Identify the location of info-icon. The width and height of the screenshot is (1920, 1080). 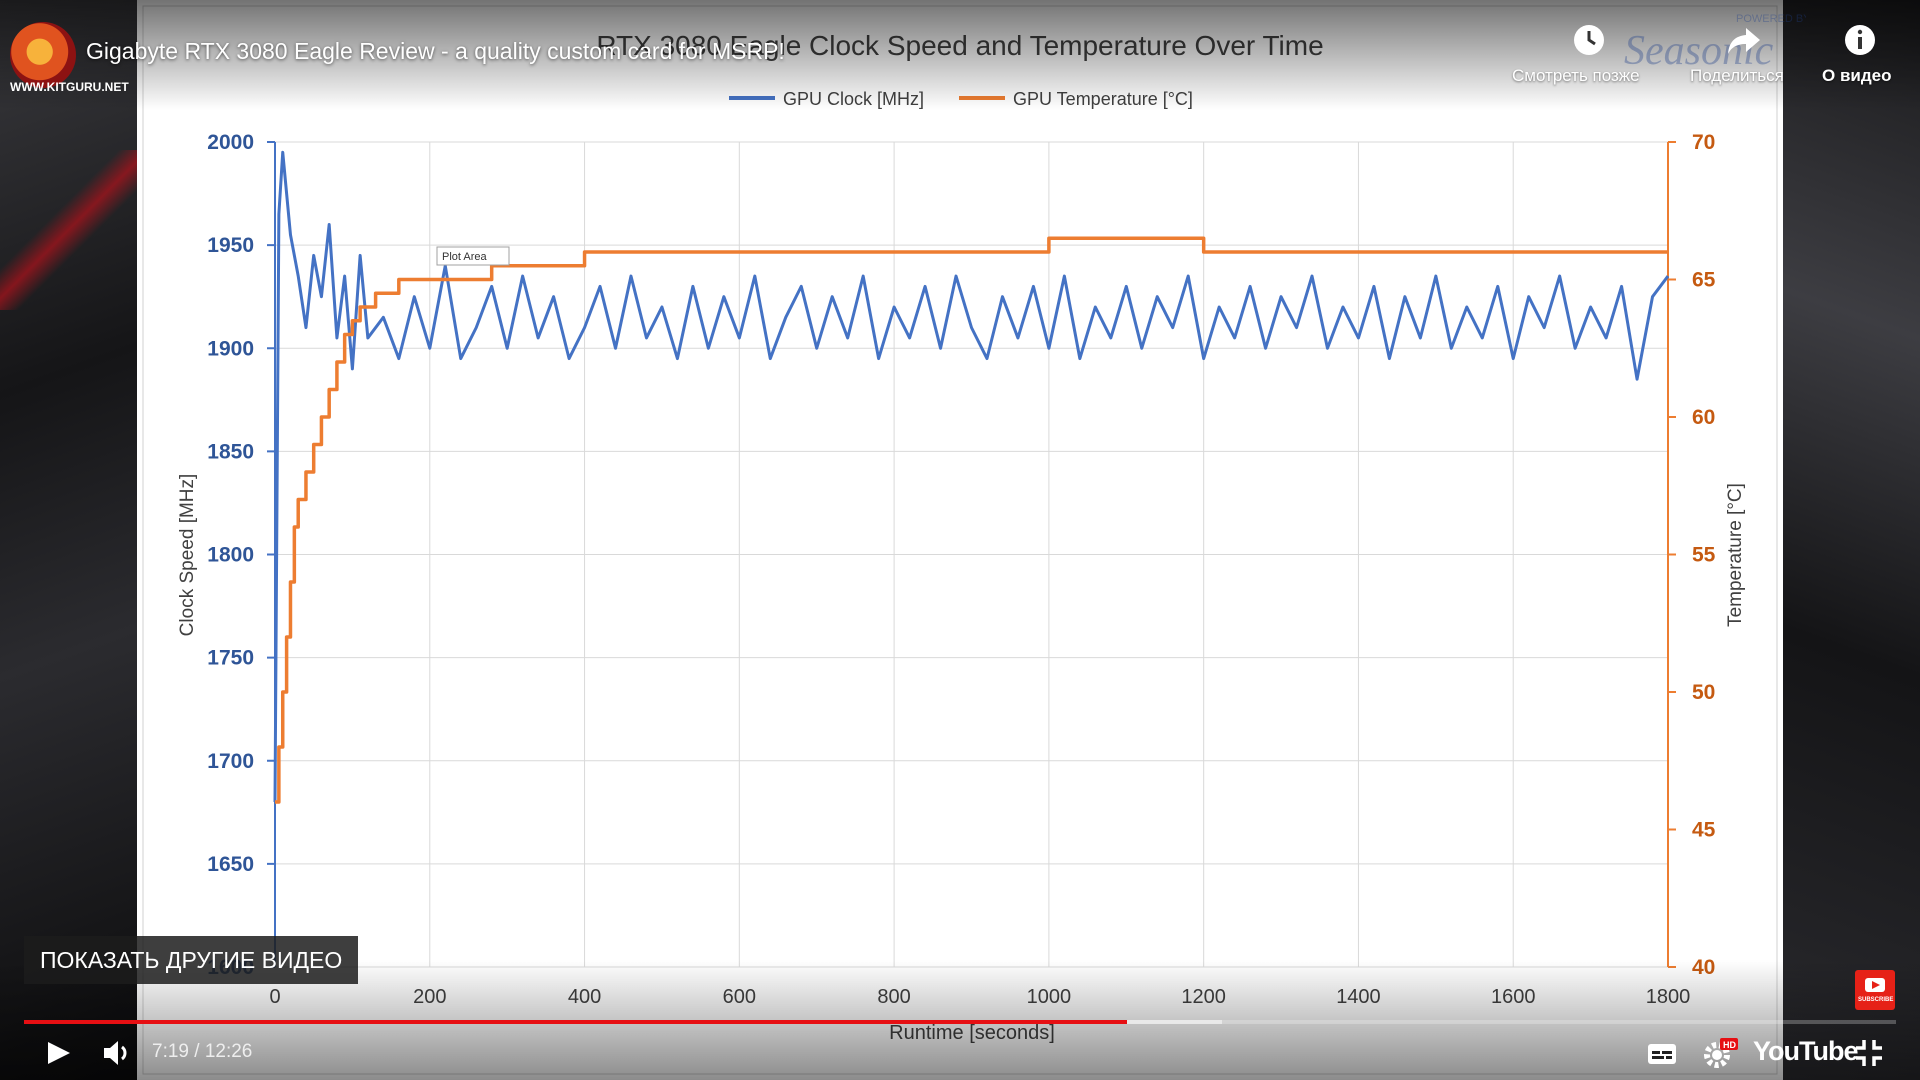
(1860, 40).